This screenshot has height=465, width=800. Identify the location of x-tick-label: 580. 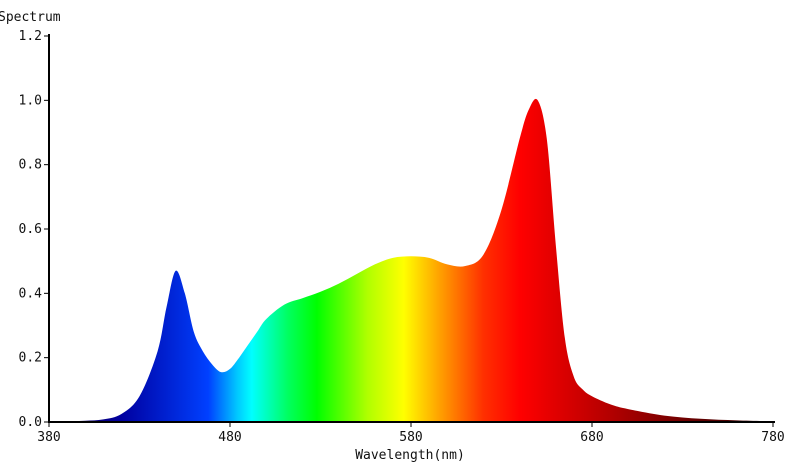
(410, 437).